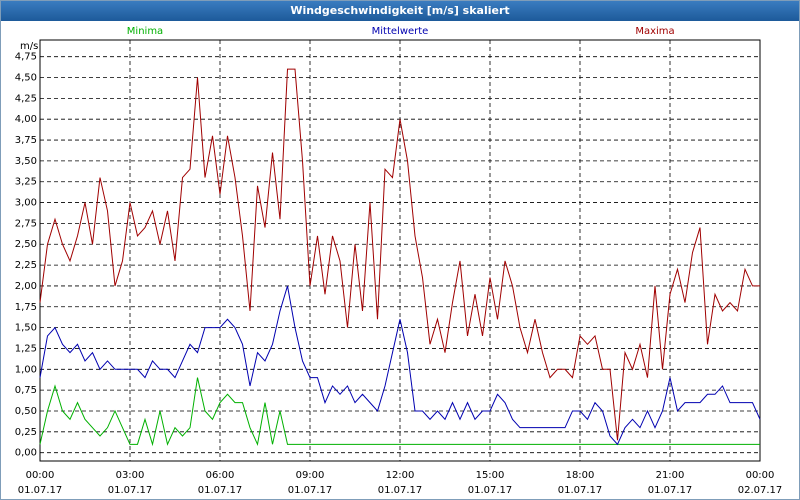 The height and width of the screenshot is (500, 800). I want to click on x-tick-label: 21:00, so click(670, 475).